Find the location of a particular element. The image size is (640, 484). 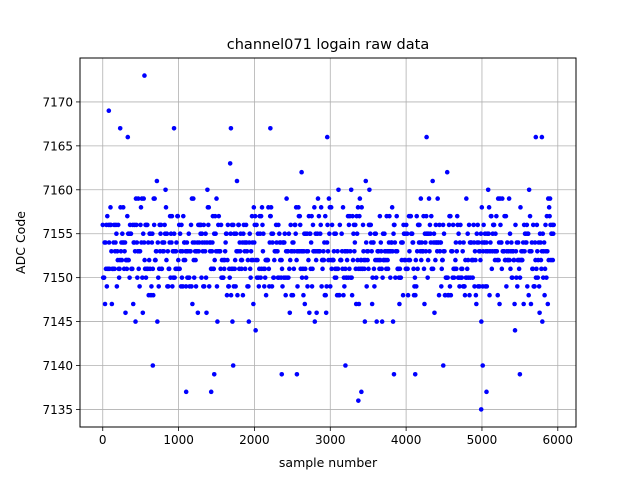

x-tick-label: 3000 is located at coordinates (330, 440).